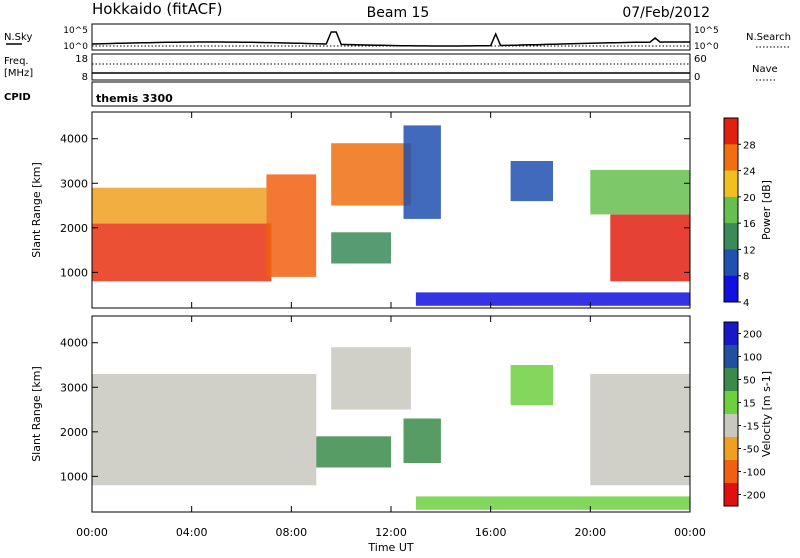 The image size is (800, 558). What do you see at coordinates (291, 532) in the screenshot?
I see `x-tick-label: 08:00` at bounding box center [291, 532].